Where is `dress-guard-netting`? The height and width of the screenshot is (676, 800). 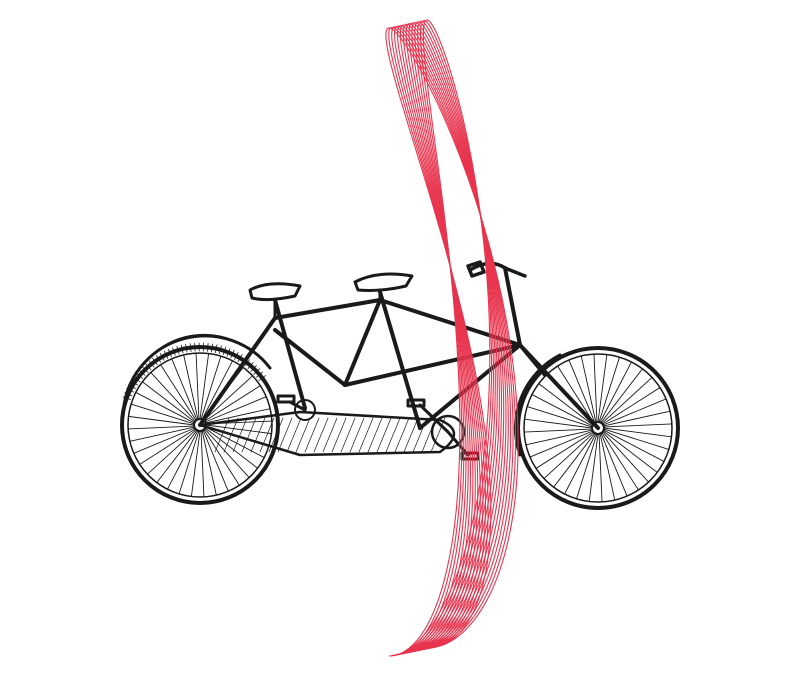 dress-guard-netting is located at coordinates (194, 371).